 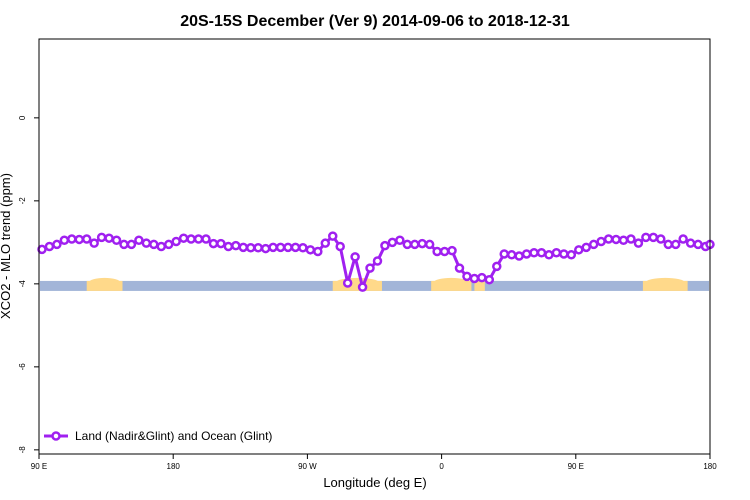 What do you see at coordinates (6, 246) in the screenshot?
I see `y-axis-label: XCO2 - MLO trend (ppm)` at bounding box center [6, 246].